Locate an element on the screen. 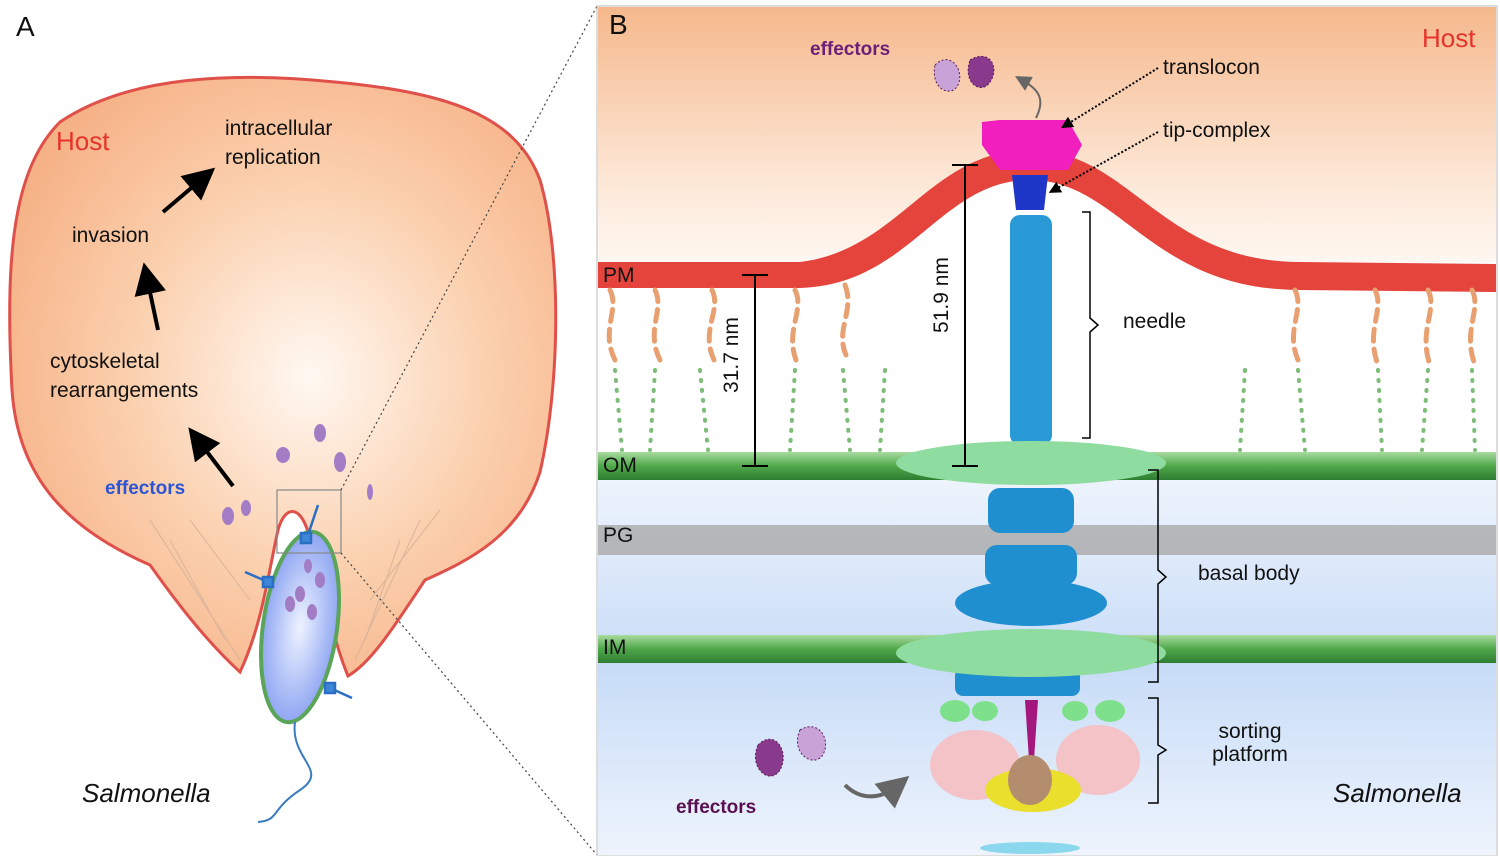 Image resolution: width=1500 pixels, height=859 pixels. im-ring is located at coordinates (1031, 653).